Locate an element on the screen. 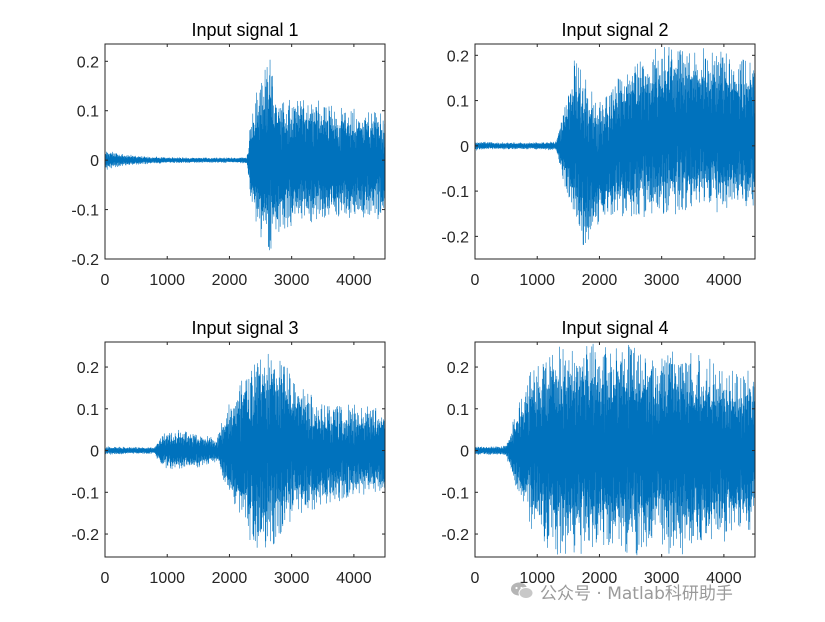 This screenshot has height=622, width=825. subplot-title-2: Input signal 2 is located at coordinates (614, 30).